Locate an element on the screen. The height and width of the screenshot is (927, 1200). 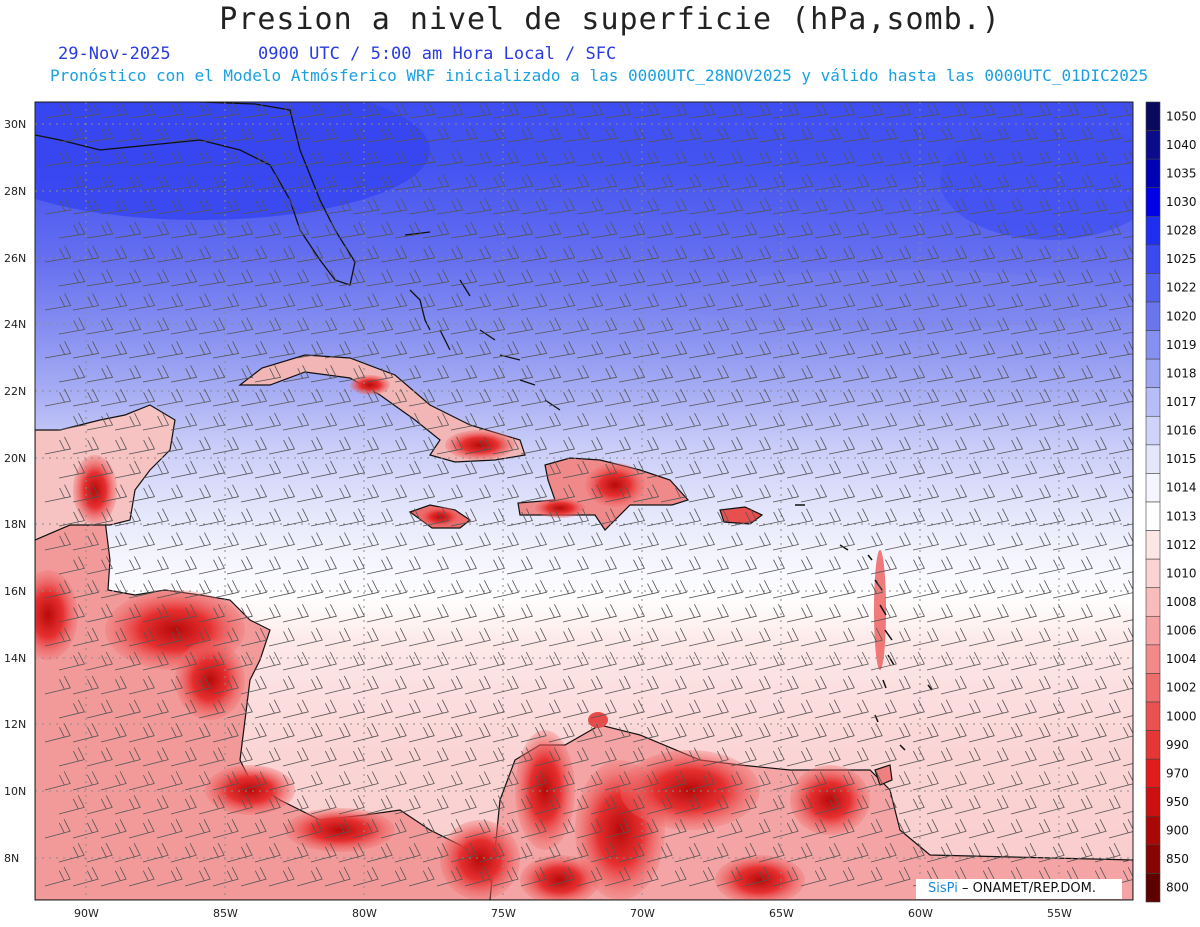
colorbar-label: 1016 is located at coordinates (1181, 431).